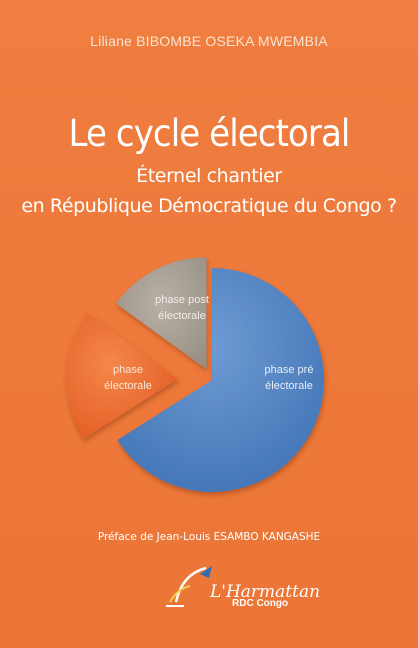 The width and height of the screenshot is (418, 648). Describe the element at coordinates (182, 300) in the screenshot. I see `slice-label-post-line1: phase post` at that location.